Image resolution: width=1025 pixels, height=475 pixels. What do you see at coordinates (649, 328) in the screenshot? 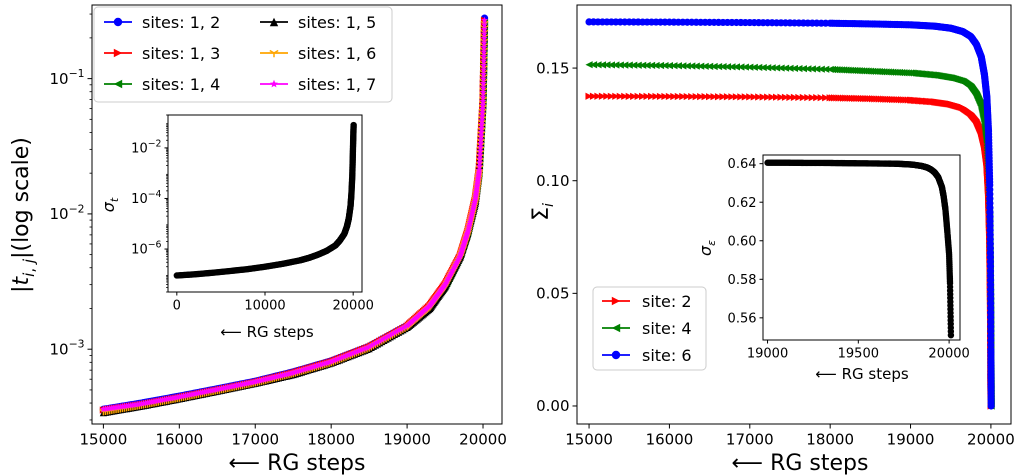
I see `legend-box` at bounding box center [649, 328].